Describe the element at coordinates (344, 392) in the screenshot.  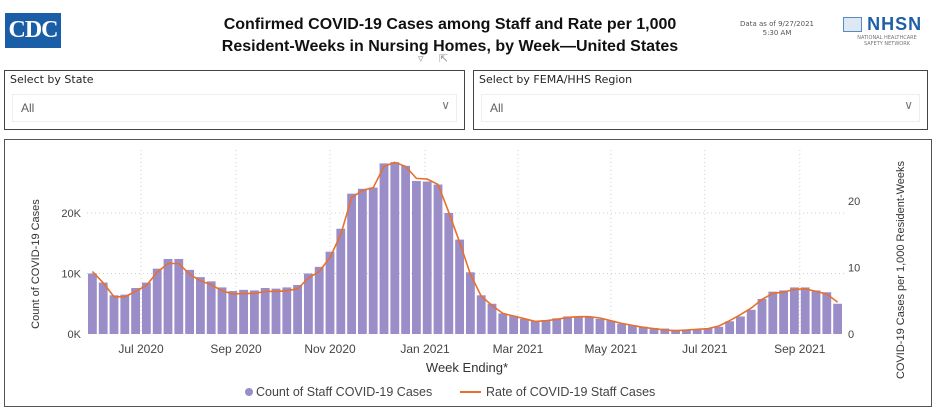
I see `legend-item-count: Count of Staff COVID-19 Cases` at that location.